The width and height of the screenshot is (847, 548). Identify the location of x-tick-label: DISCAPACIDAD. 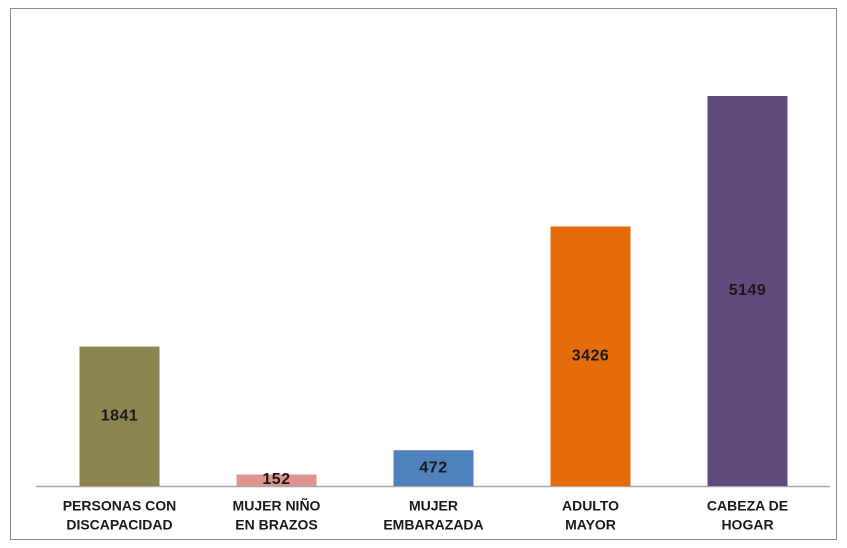
(119, 525).